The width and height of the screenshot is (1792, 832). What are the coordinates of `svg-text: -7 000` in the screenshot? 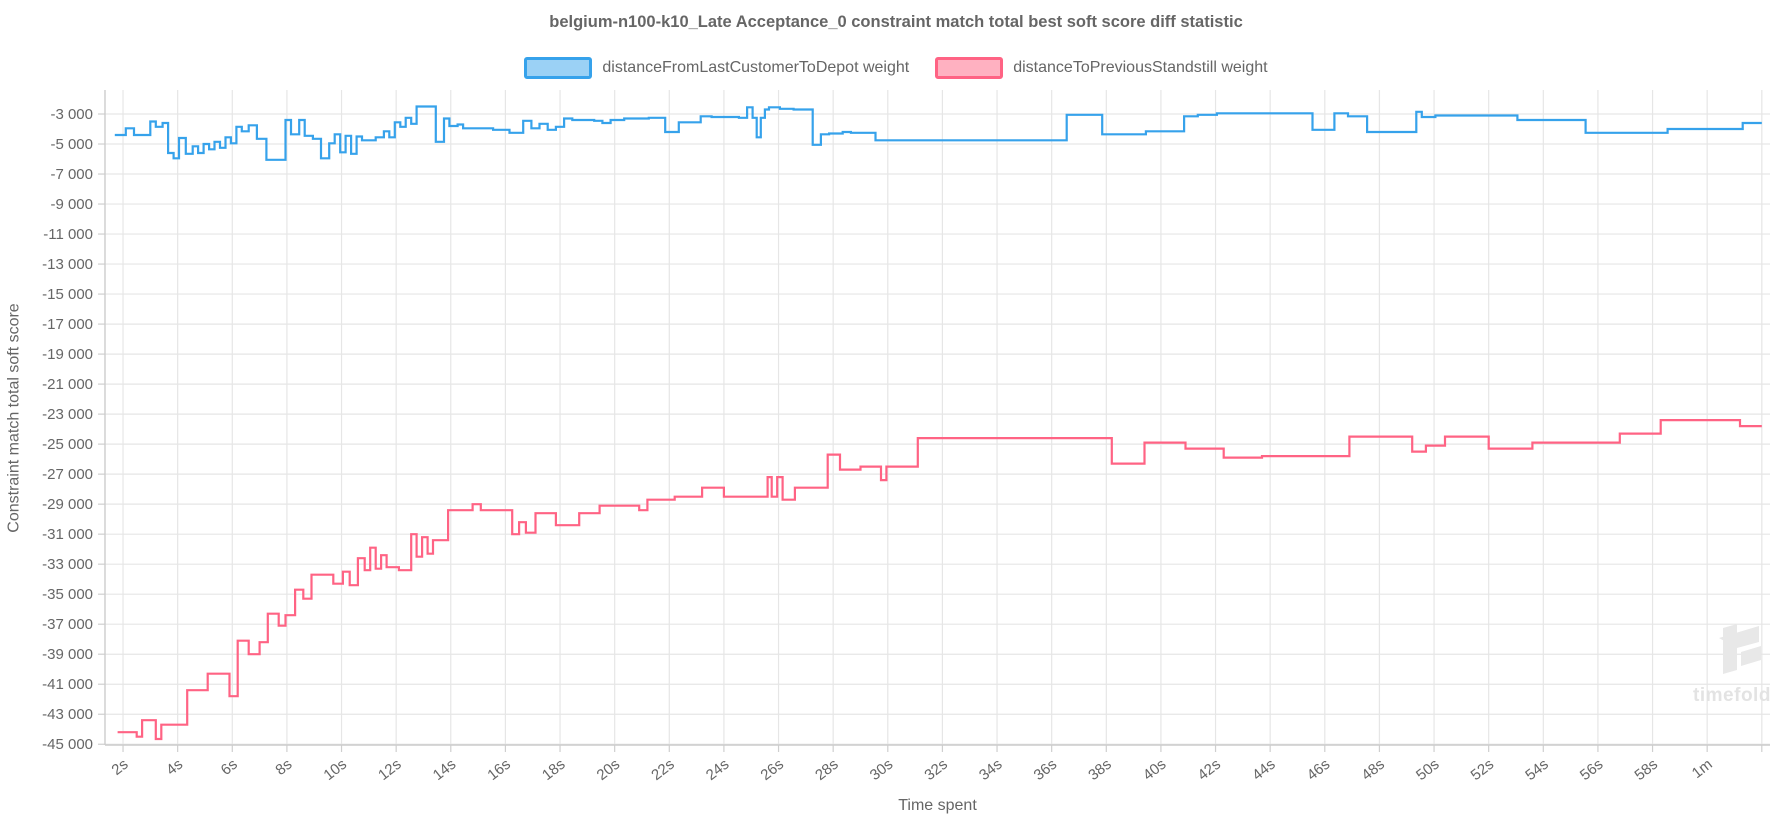 It's located at (71, 174).